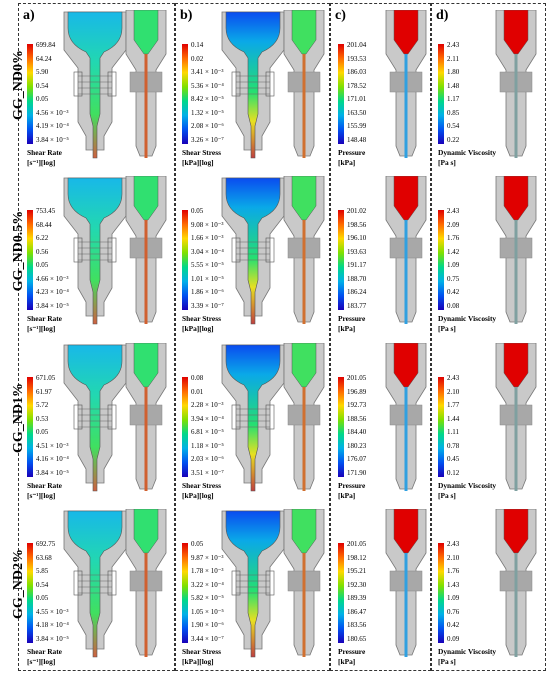 The image size is (550, 676). Describe the element at coordinates (52, 625) in the screenshot. I see `legend-tick: 4.18 × 10⁻⁴` at that location.